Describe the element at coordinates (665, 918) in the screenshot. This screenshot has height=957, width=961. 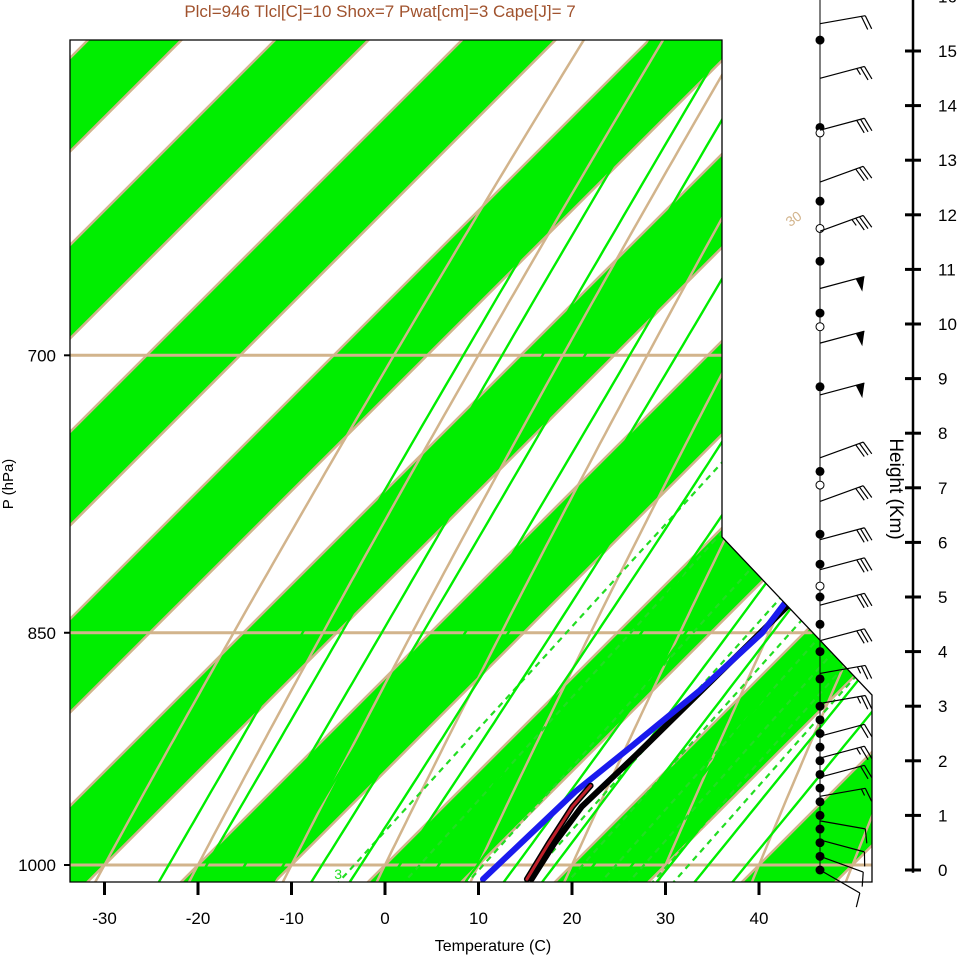
I see `x-tick-label: 30` at that location.